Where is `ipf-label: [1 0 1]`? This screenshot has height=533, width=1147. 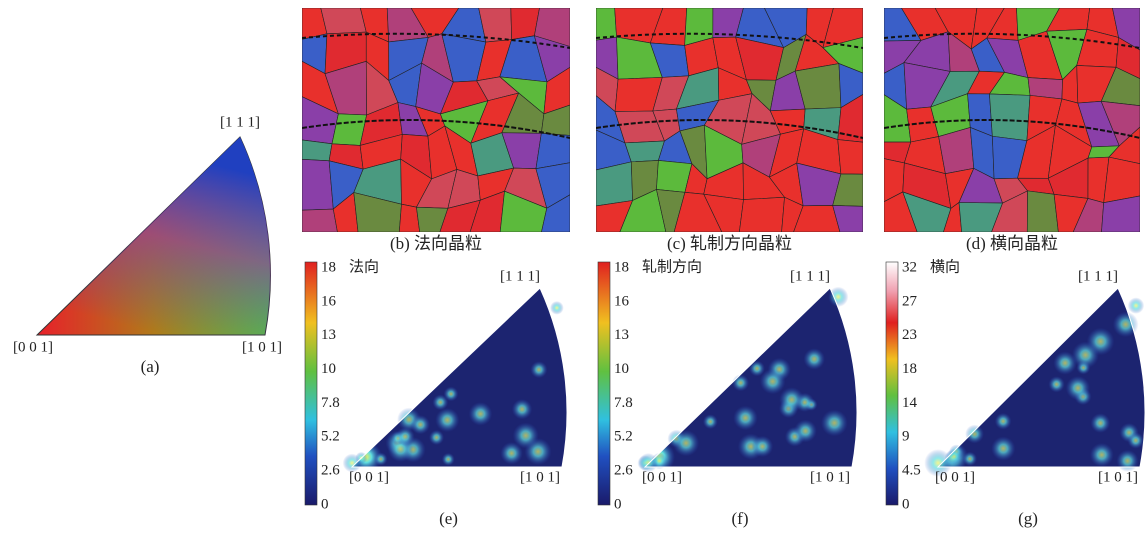
ipf-label: [1 0 1] is located at coordinates (262, 347).